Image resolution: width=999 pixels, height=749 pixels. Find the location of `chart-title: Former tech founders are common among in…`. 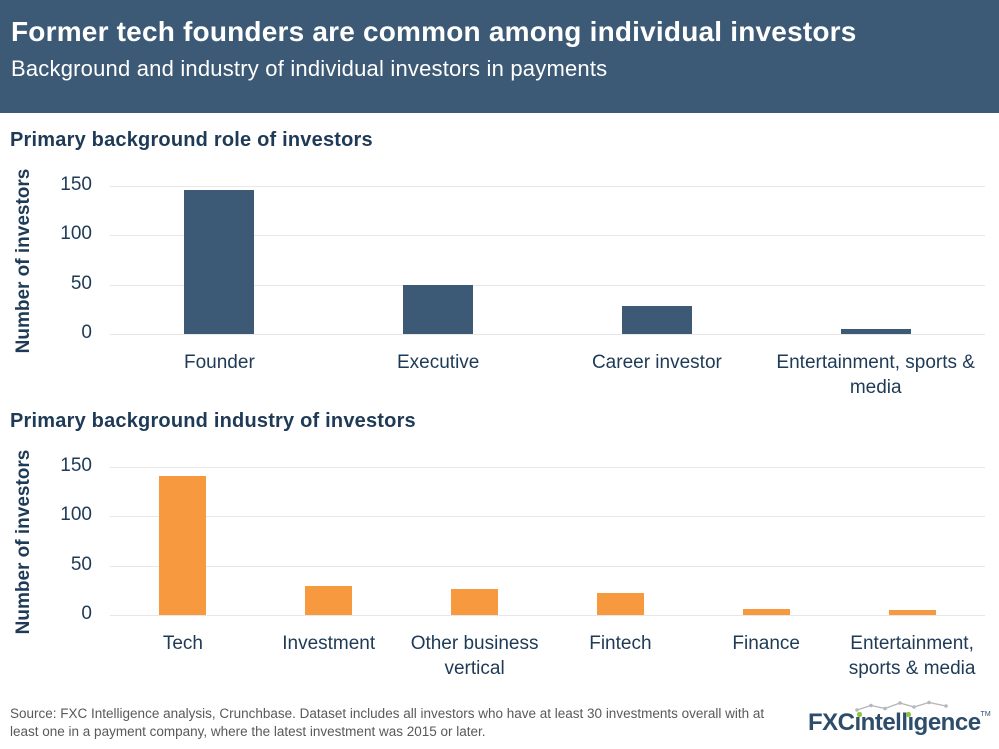

chart-title: Former tech founders are common among in… is located at coordinates (434, 31).